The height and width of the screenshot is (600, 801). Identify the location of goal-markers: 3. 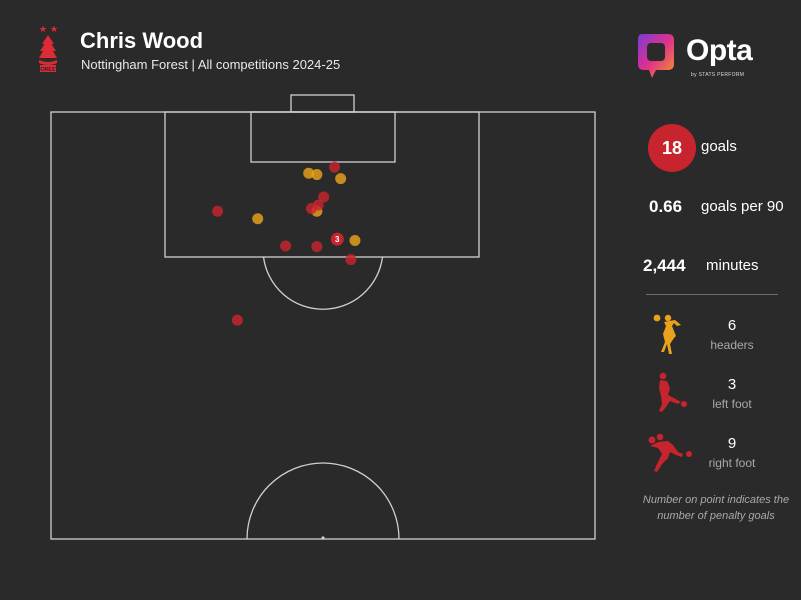
(286, 243).